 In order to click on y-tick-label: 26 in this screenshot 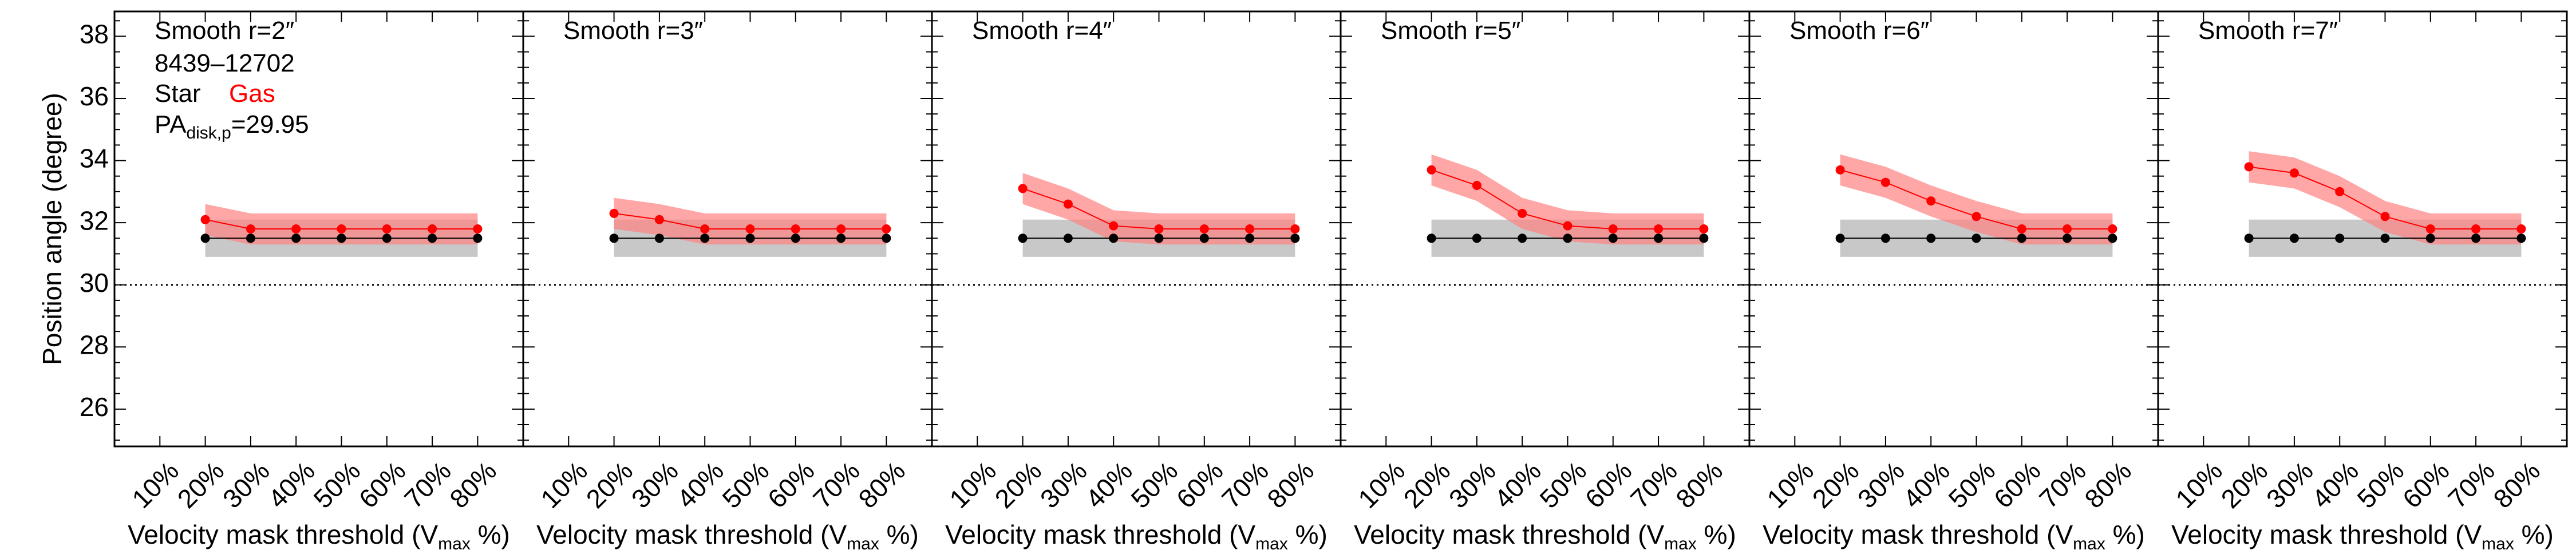, I will do `click(94, 407)`.